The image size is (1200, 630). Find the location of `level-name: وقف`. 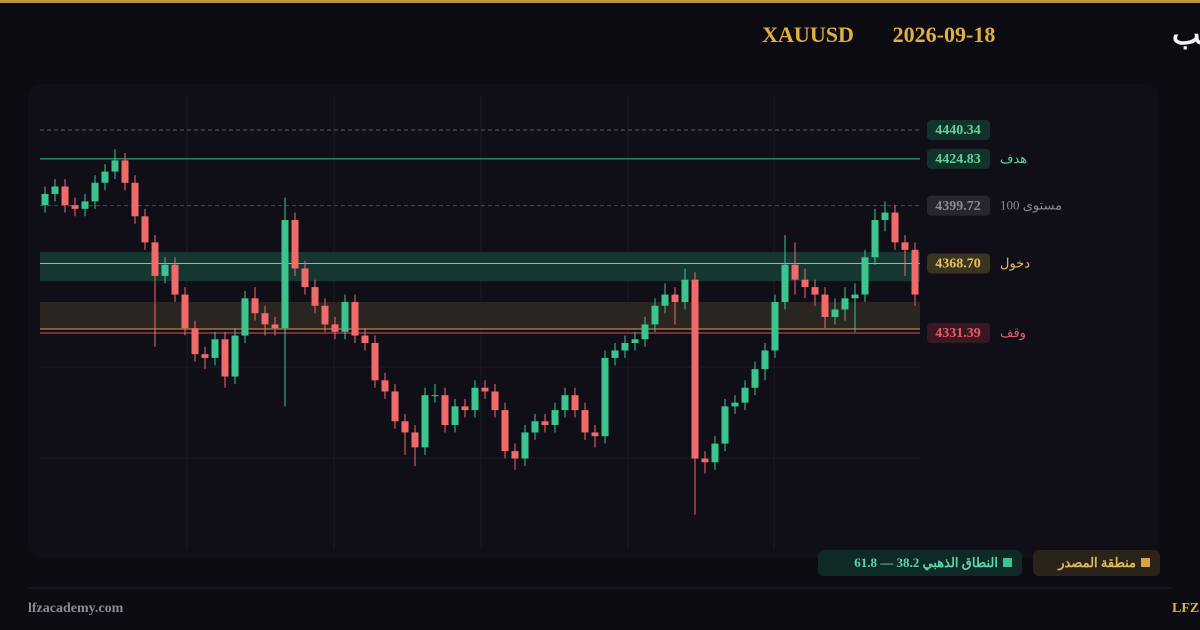

level-name: وقف is located at coordinates (1013, 333).